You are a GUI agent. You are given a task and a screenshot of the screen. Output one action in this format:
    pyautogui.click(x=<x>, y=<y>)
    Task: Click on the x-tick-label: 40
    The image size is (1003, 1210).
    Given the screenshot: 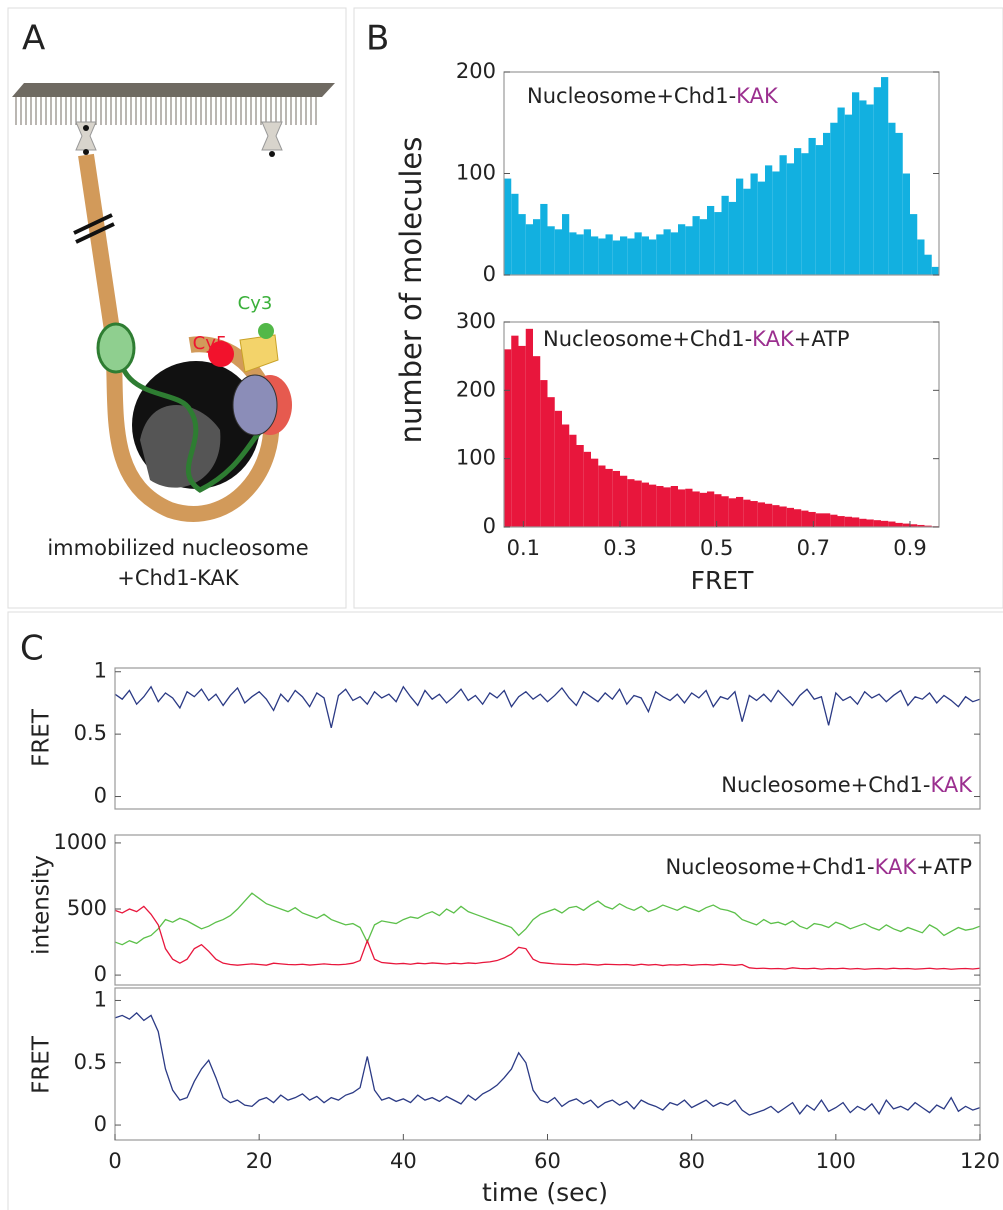 What is the action you would take?
    pyautogui.click(x=403, y=1161)
    